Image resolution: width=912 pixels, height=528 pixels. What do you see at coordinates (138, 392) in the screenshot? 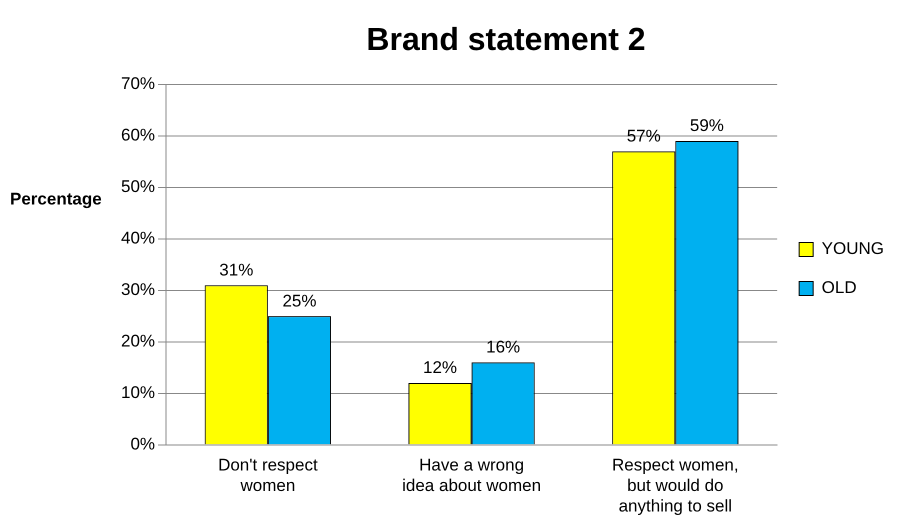
I see `y-tick-label: 10%` at bounding box center [138, 392].